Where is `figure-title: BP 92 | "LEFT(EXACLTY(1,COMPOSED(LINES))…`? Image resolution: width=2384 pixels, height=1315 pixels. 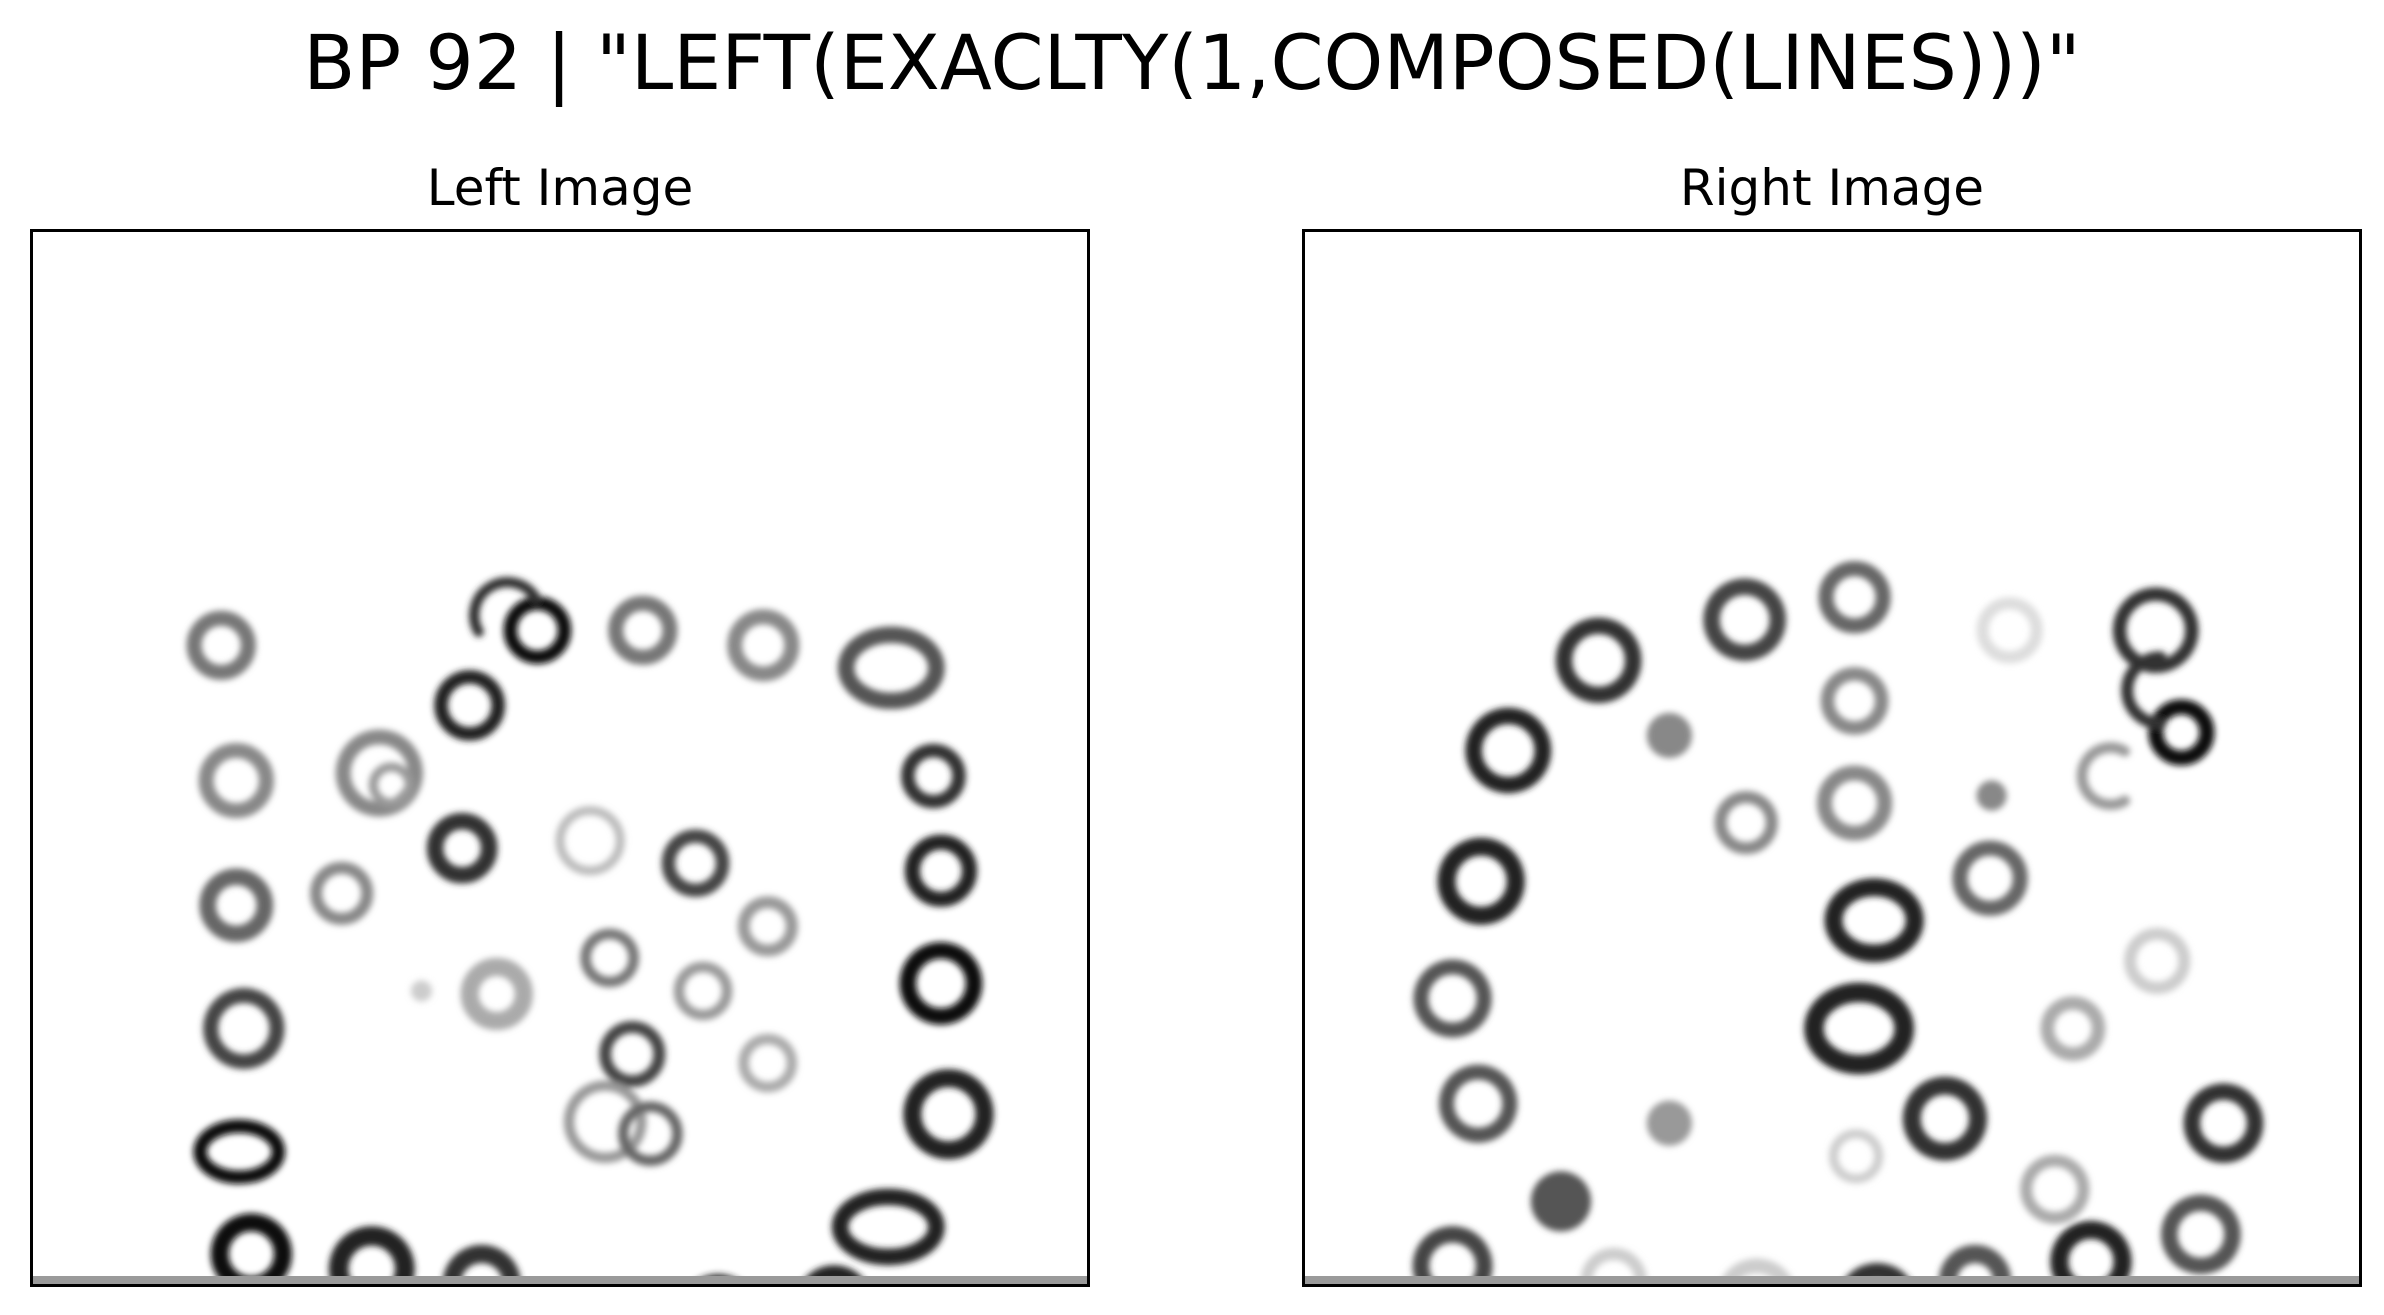
figure-title: BP 92 | "LEFT(EXACLTY(1,COMPOSED(LINES))… is located at coordinates (1192, 62).